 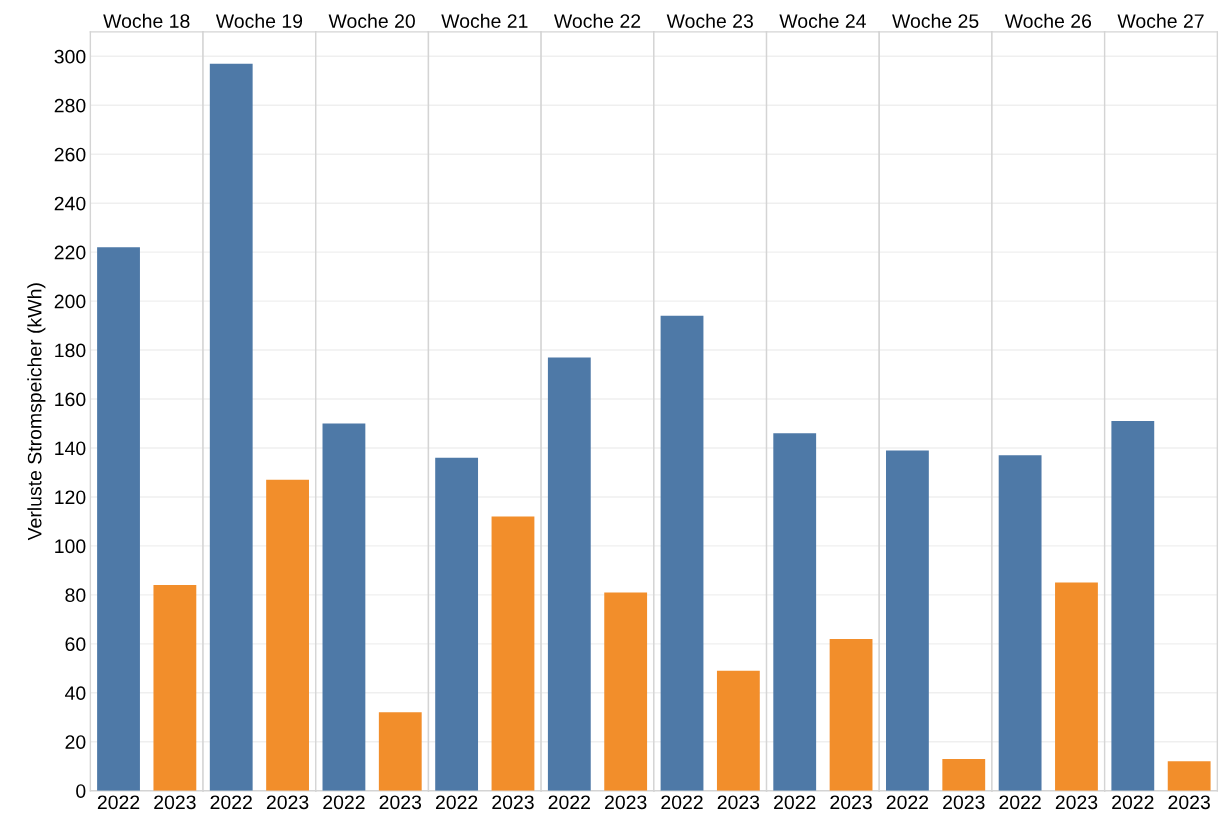 What do you see at coordinates (1048, 20) in the screenshot?
I see `chart-title: Woche 26` at bounding box center [1048, 20].